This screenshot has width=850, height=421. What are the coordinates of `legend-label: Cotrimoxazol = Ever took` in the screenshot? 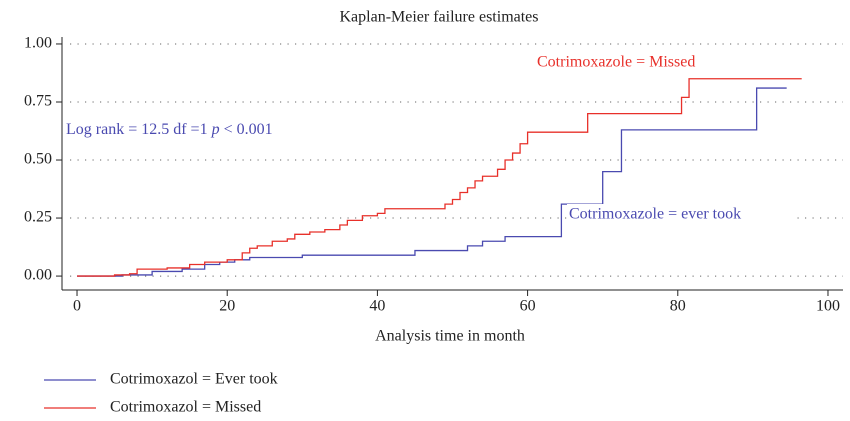 It's located at (194, 379).